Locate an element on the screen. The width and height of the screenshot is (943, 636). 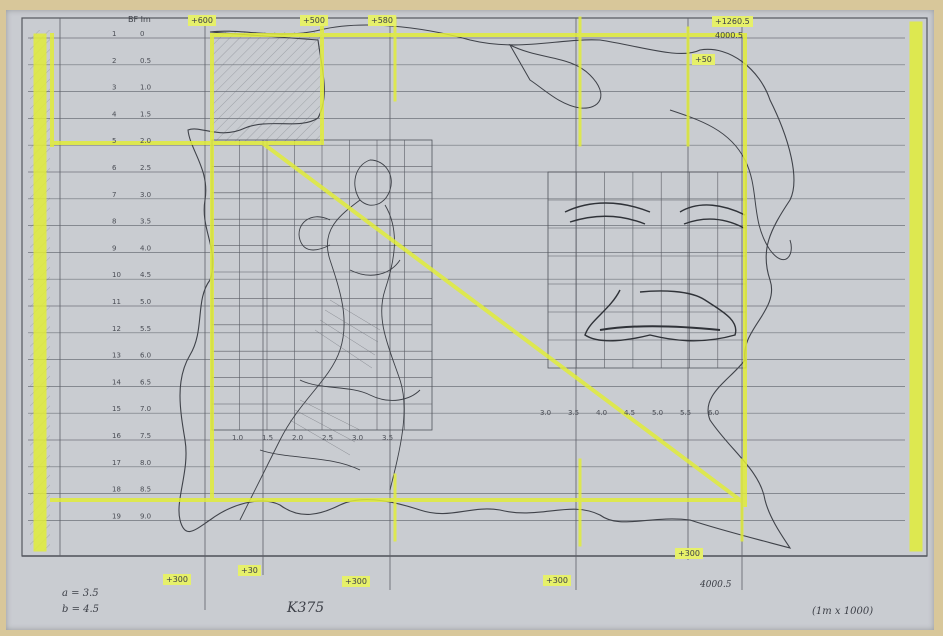
scale-row-value: 8.5 is located at coordinates (145, 490).